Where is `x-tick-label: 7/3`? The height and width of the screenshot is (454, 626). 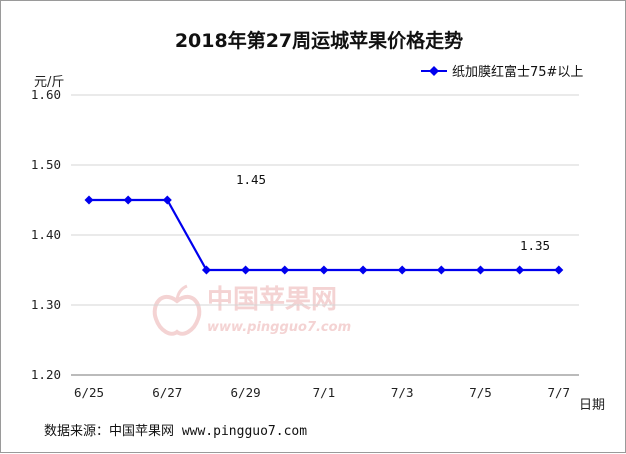
x-tick-label: 7/3 is located at coordinates (402, 392).